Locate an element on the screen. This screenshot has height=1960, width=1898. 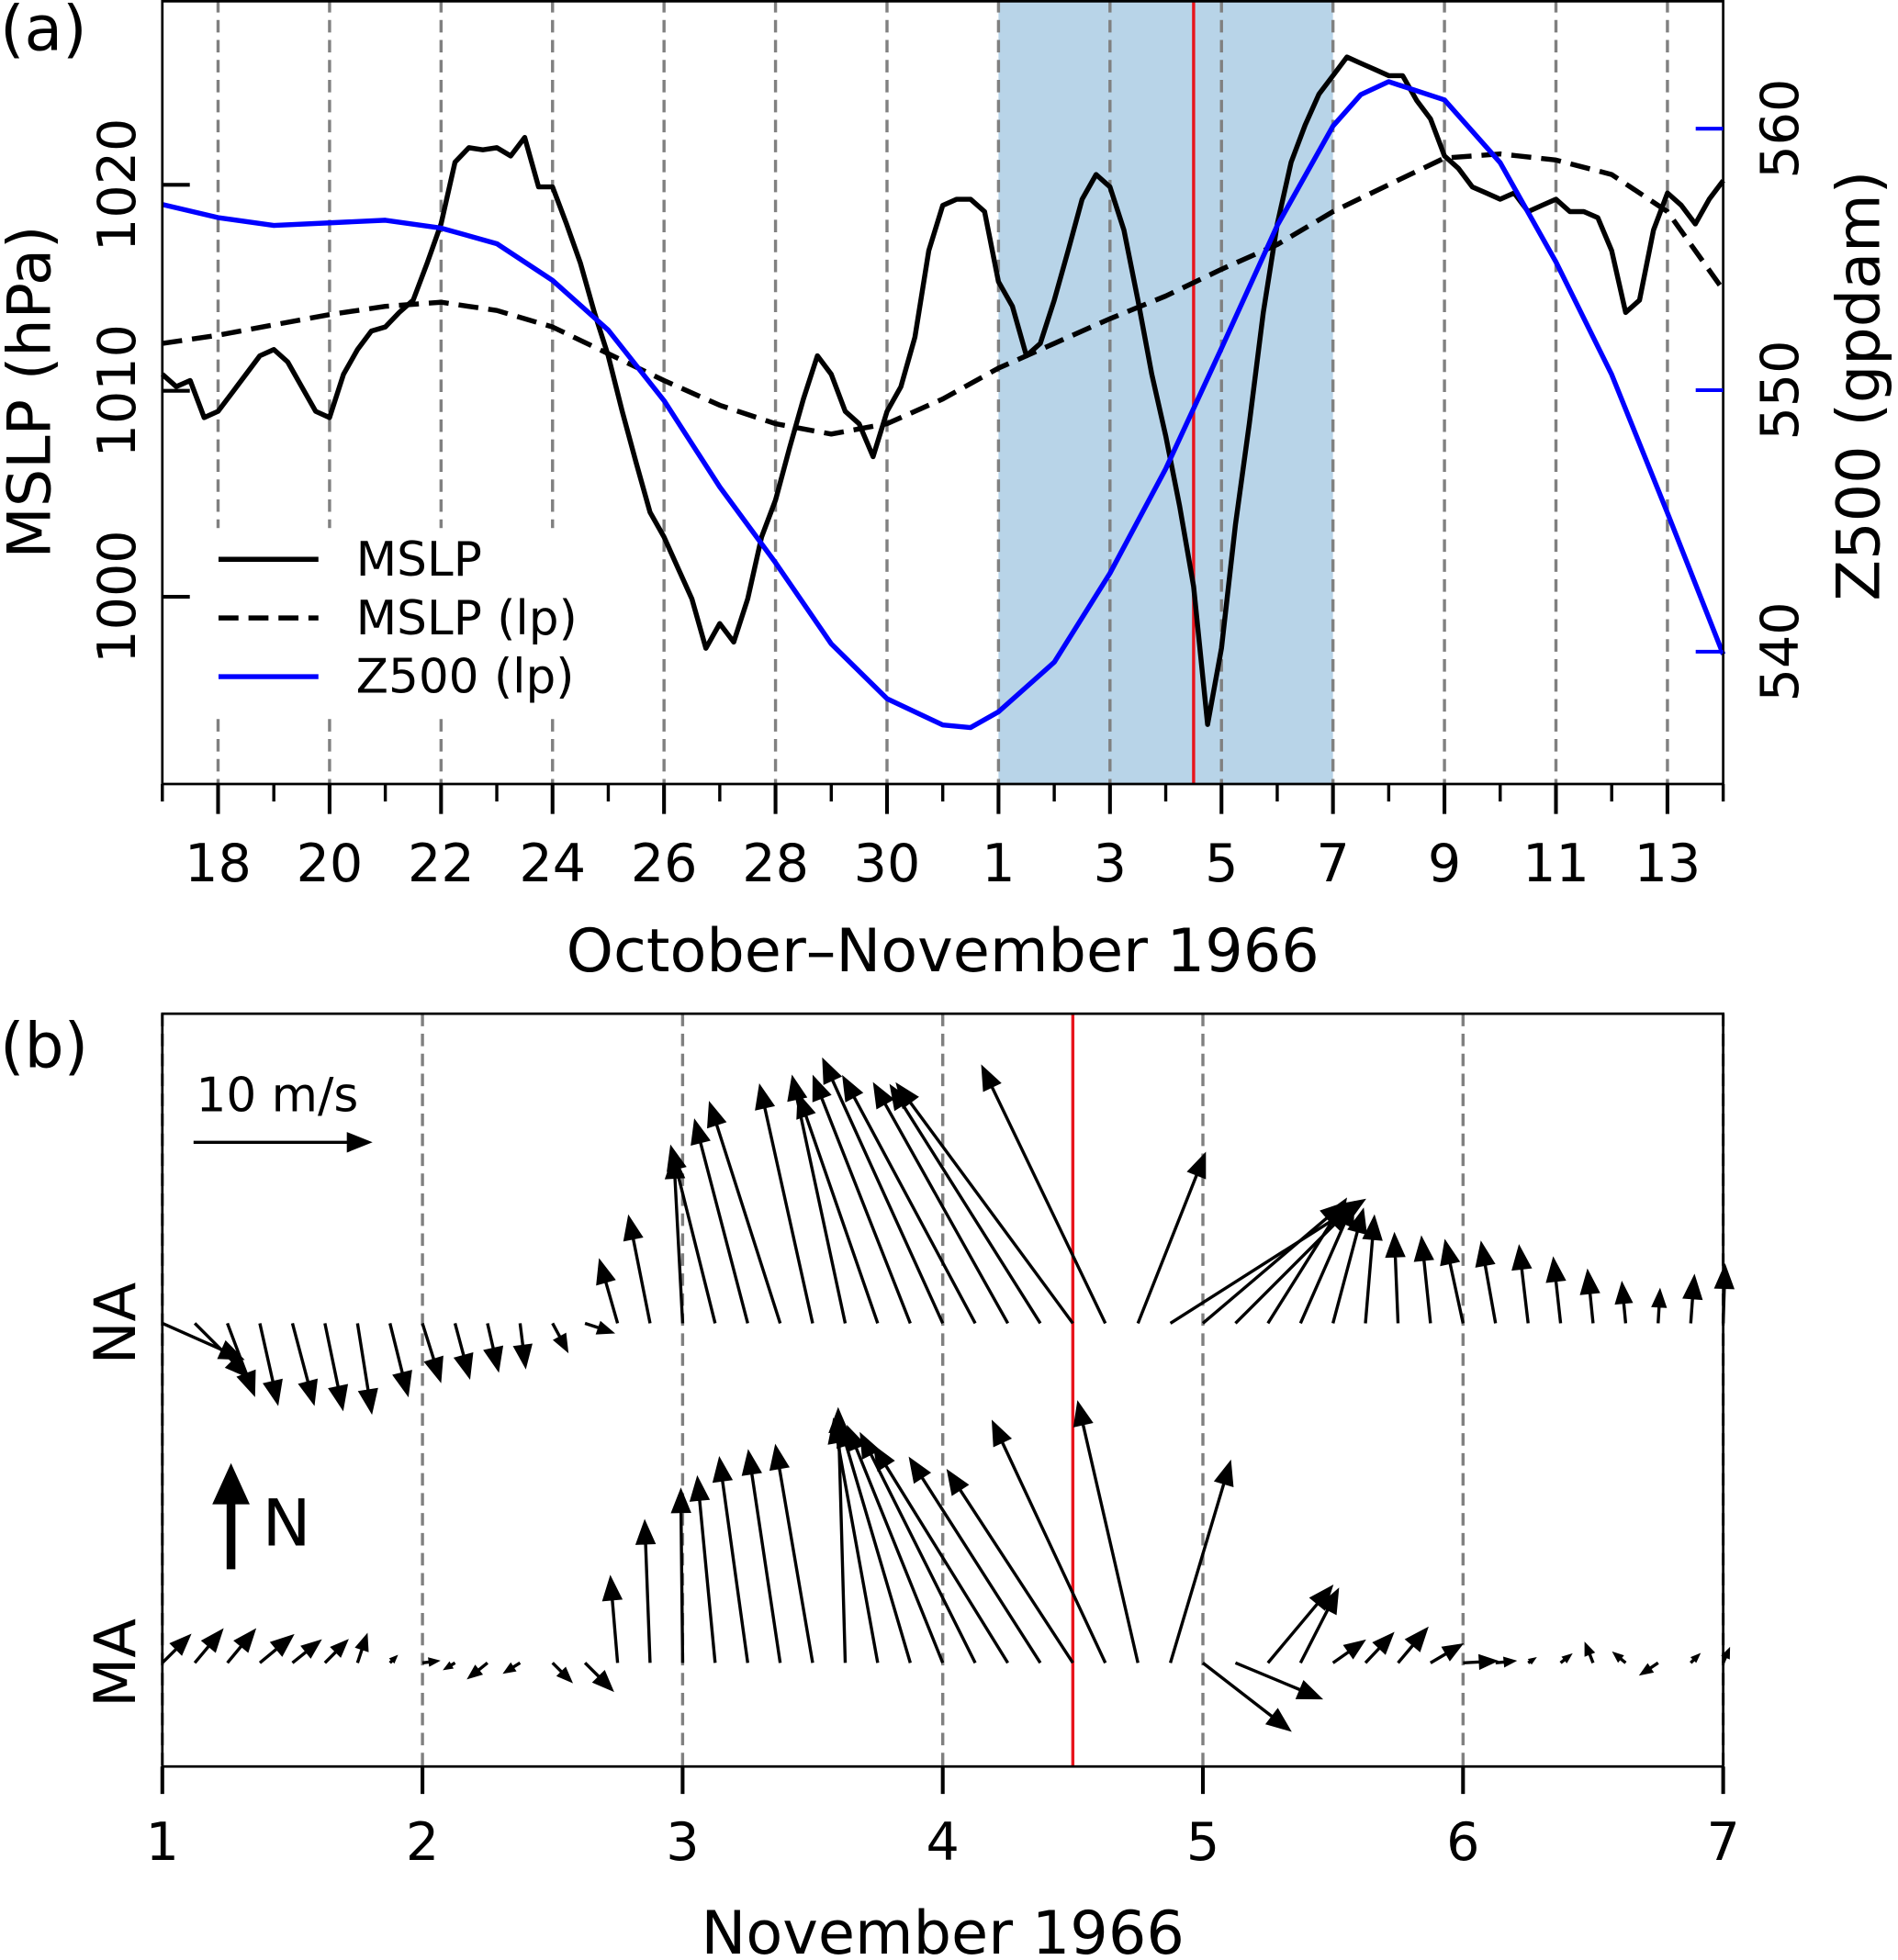
x-tick-label: 18 is located at coordinates (218, 864).